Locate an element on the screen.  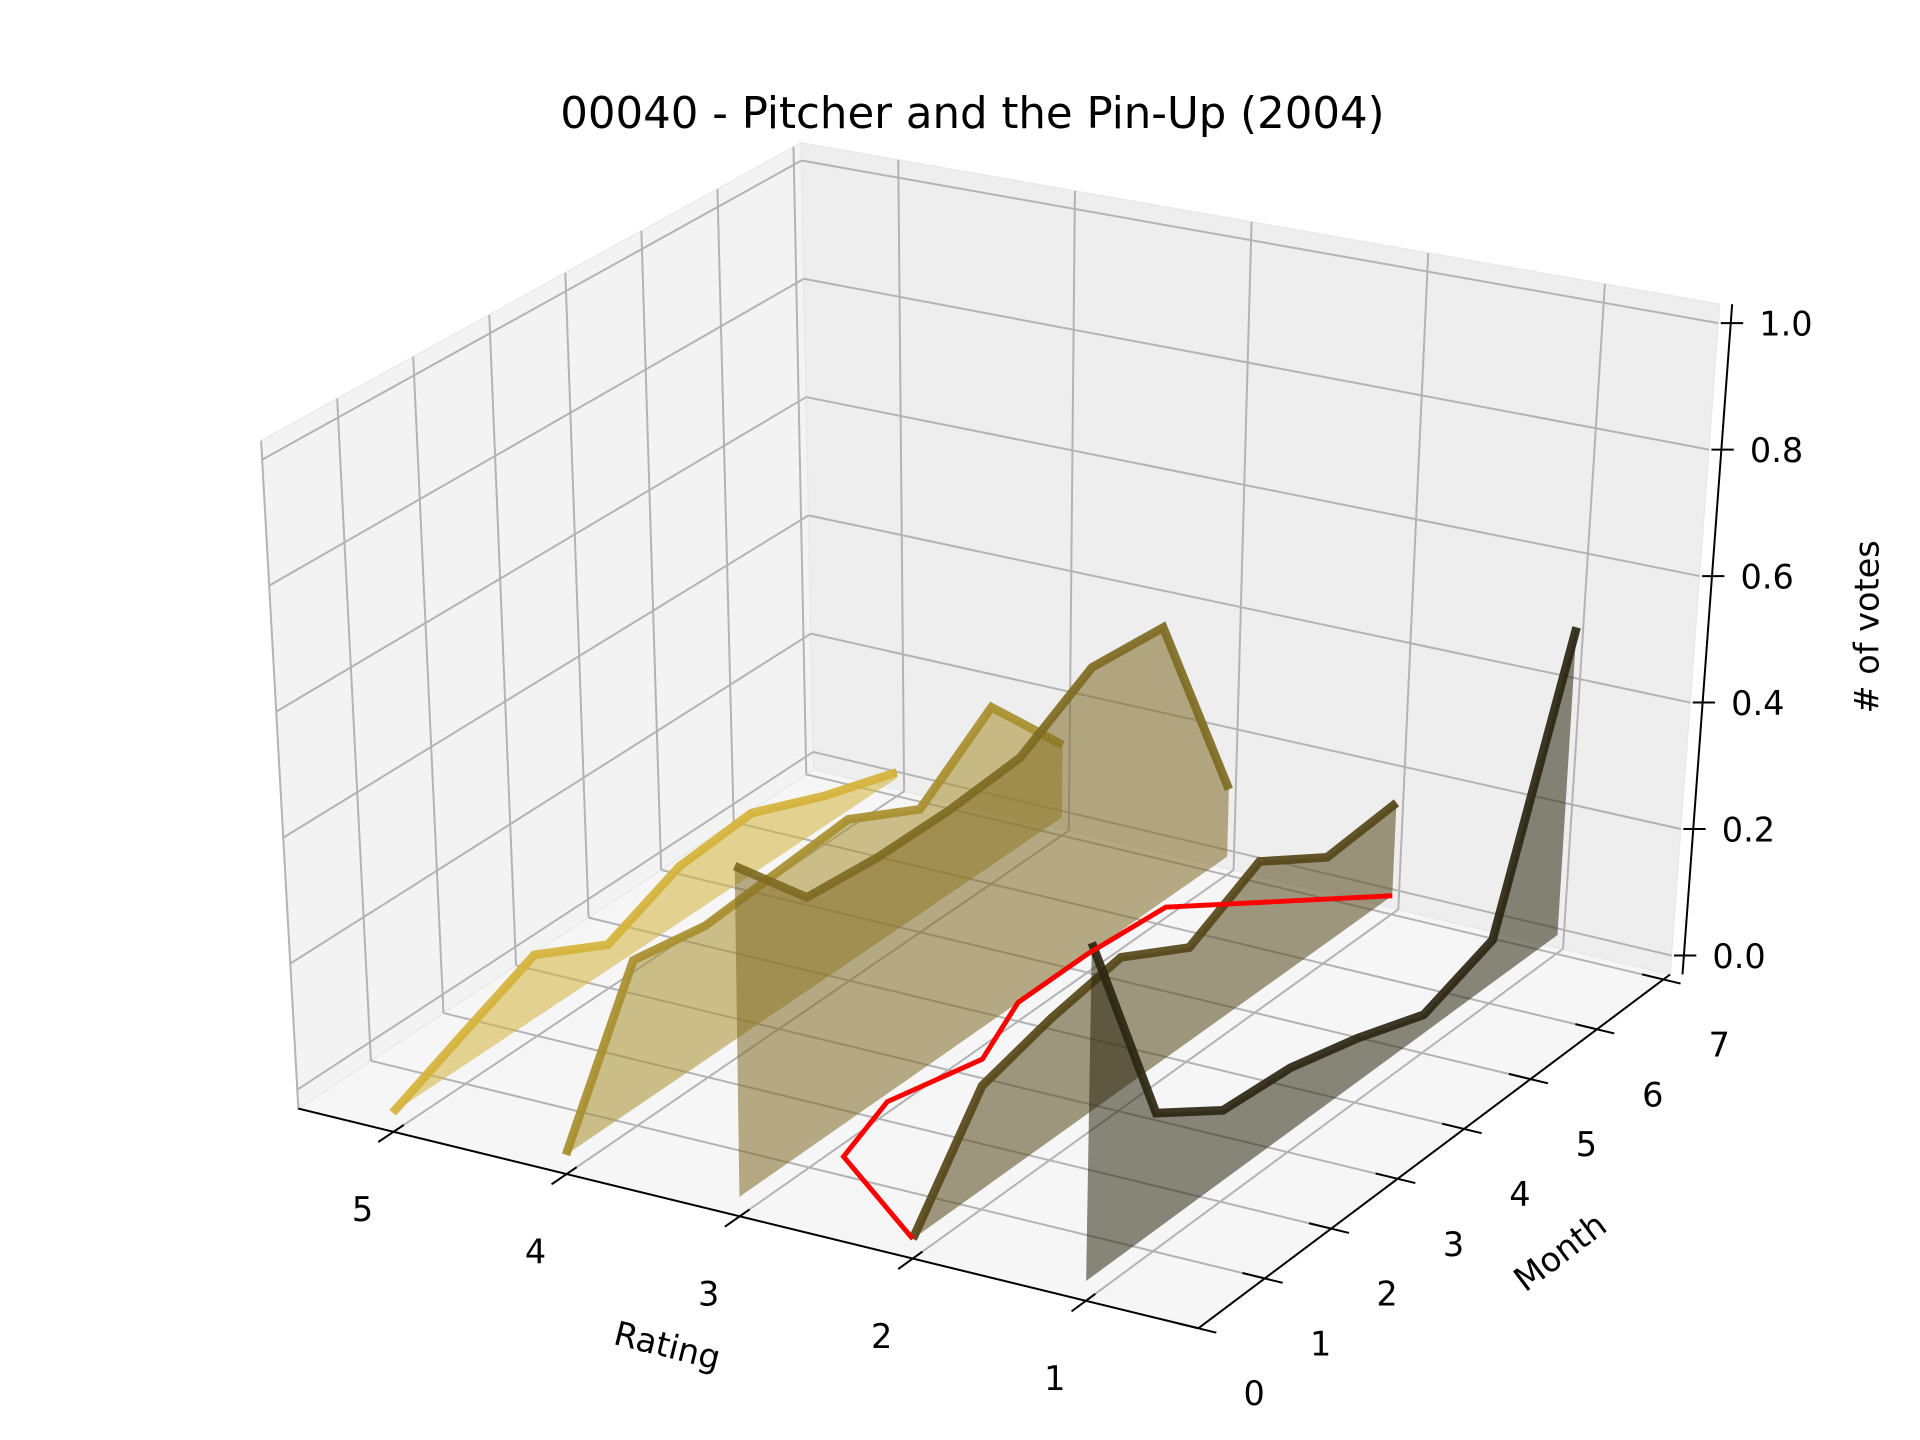
x-tick-label: 2 is located at coordinates (881, 1336).